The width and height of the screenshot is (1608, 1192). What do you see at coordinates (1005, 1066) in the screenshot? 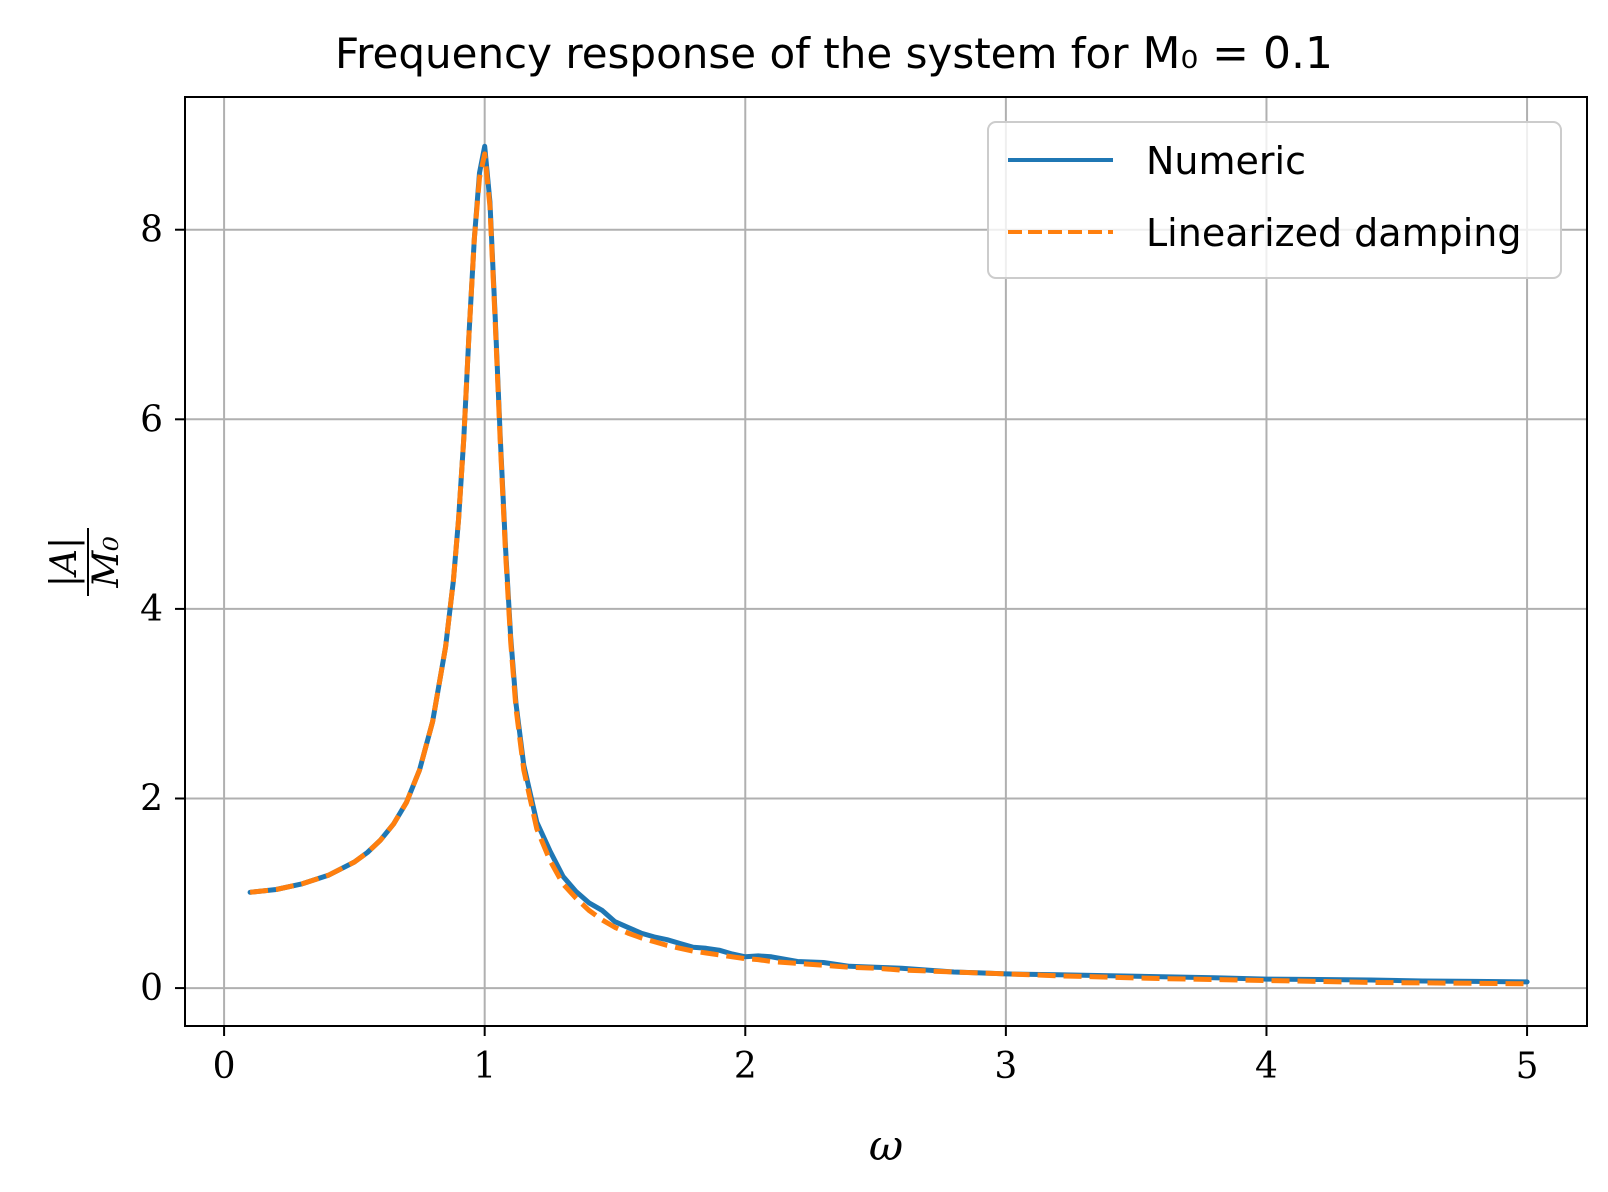
I see `x-tick-label: 3` at bounding box center [1005, 1066].